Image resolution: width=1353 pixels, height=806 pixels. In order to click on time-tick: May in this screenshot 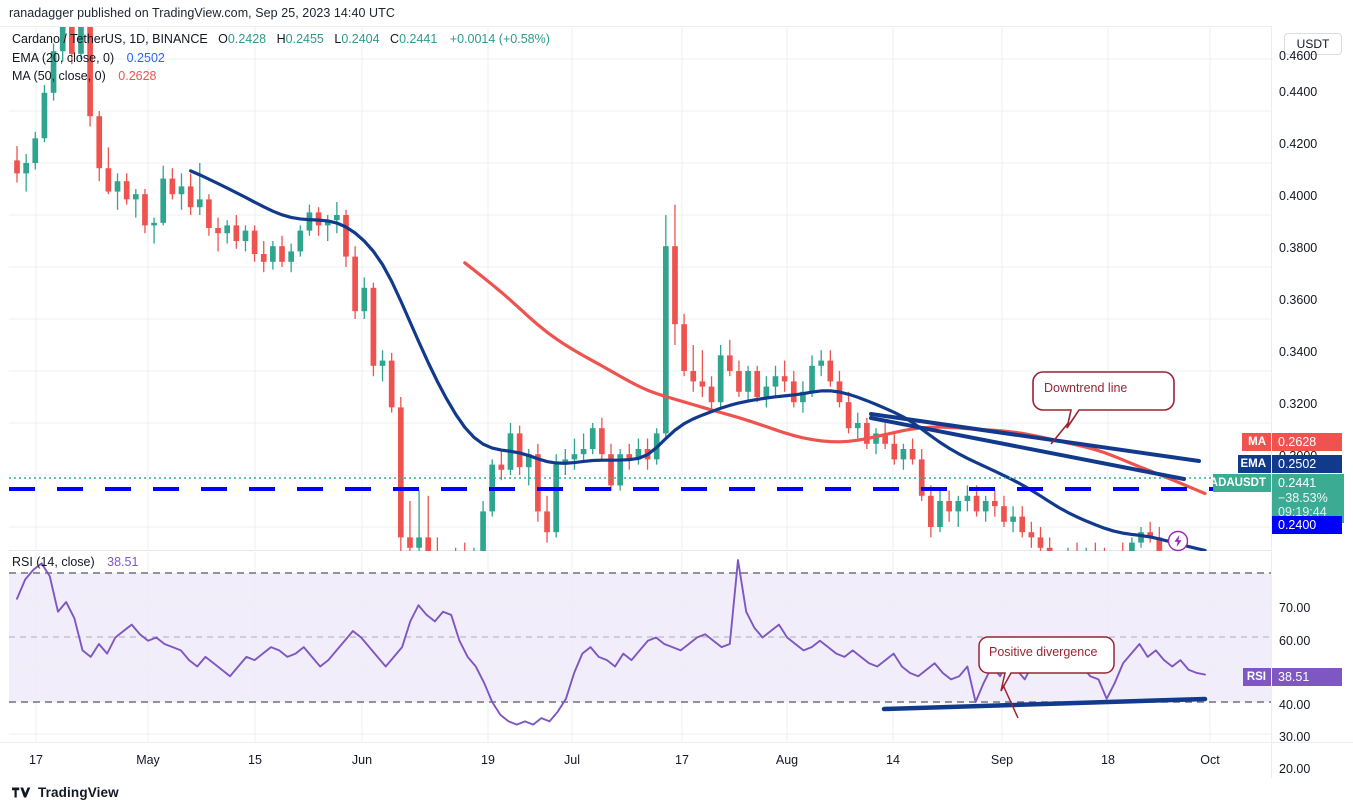, I will do `click(148, 760)`.